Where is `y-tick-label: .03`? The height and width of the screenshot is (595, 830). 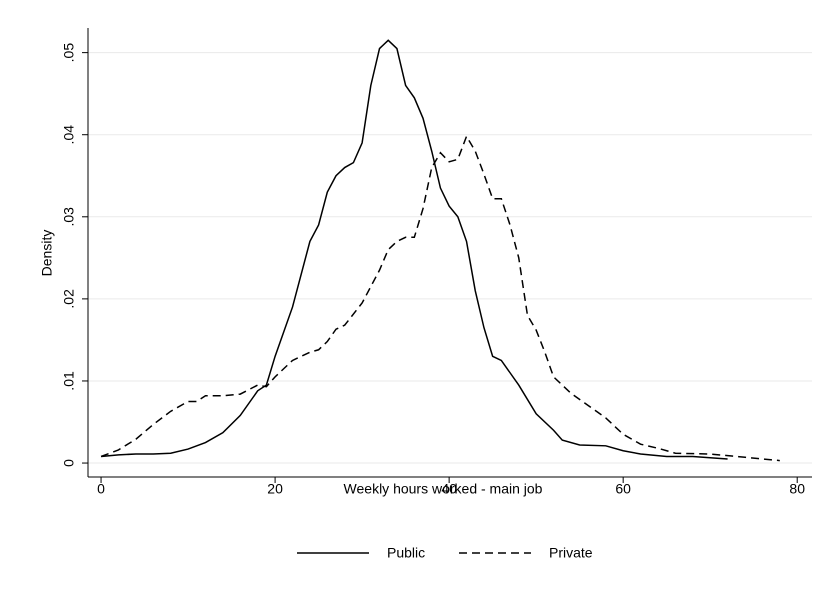 y-tick-label: .03 is located at coordinates (69, 217).